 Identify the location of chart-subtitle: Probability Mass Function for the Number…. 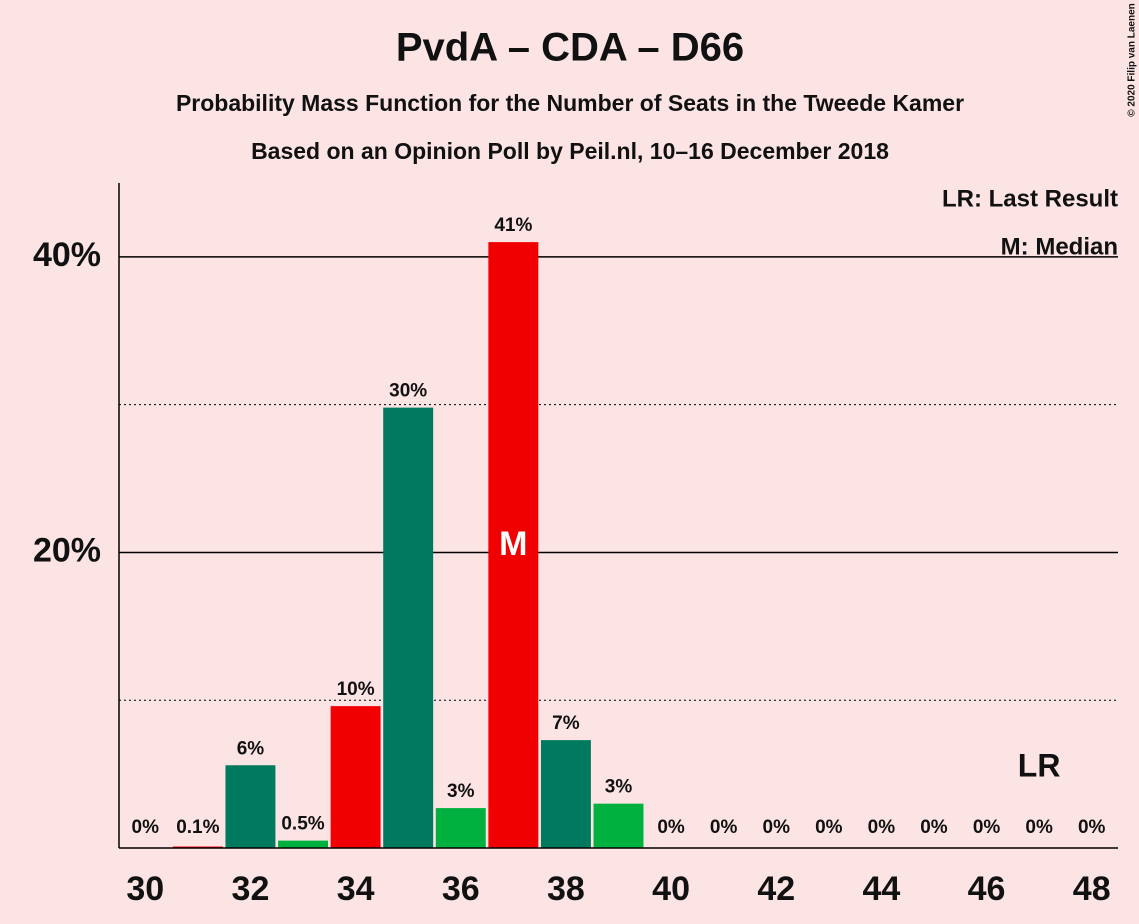
(570, 103).